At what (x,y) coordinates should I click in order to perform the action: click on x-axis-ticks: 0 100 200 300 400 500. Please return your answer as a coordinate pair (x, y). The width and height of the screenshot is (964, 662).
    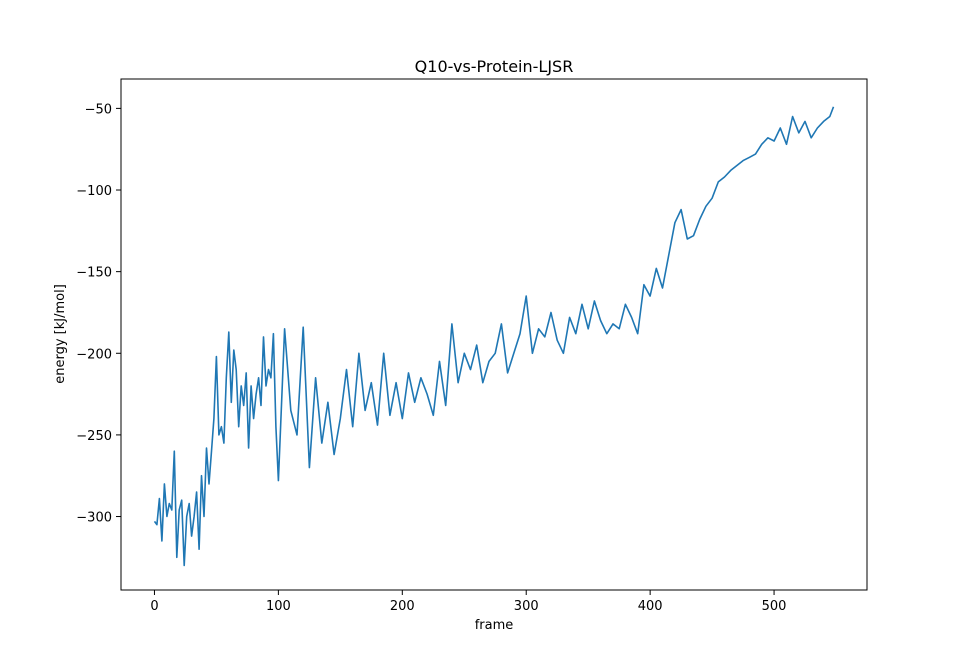
    Looking at the image, I should click on (468, 602).